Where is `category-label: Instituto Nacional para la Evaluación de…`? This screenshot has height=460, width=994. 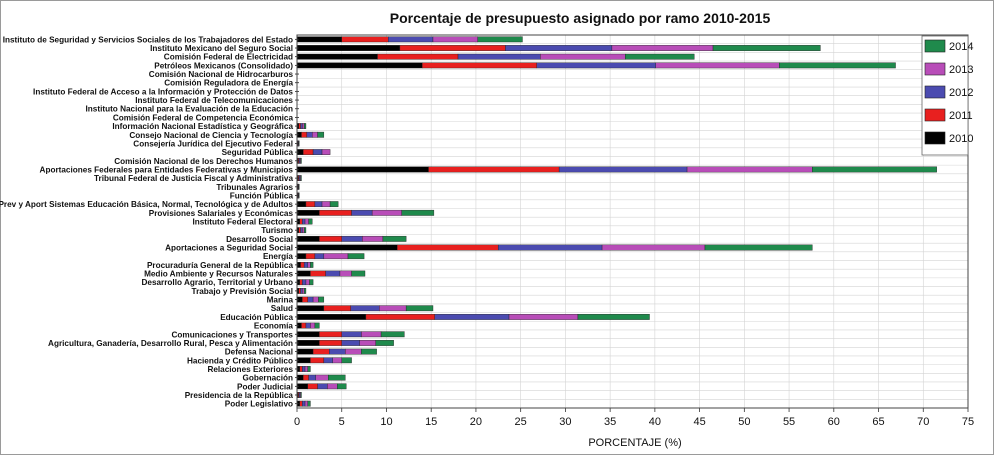
category-label: Instituto Nacional para la Evaluación de… is located at coordinates (189, 109).